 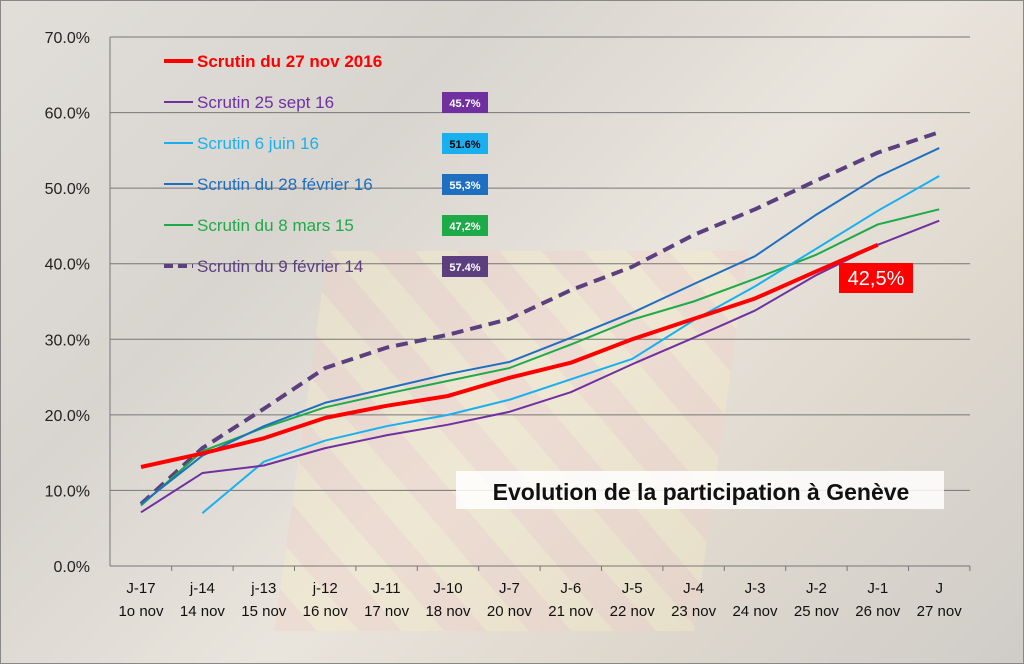 What do you see at coordinates (140, 588) in the screenshot?
I see `x-tick-label: J-17` at bounding box center [140, 588].